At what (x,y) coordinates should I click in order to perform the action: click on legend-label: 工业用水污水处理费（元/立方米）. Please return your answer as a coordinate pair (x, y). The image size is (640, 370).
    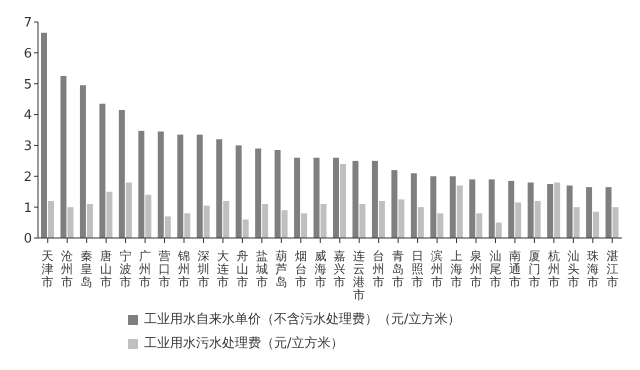
    Looking at the image, I should click on (244, 344).